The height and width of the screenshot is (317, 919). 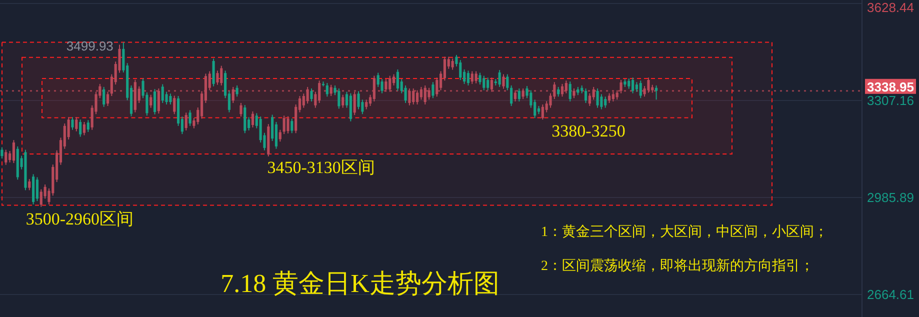 What do you see at coordinates (321, 167) in the screenshot?
I see `band-label: 3450-3130区间` at bounding box center [321, 167].